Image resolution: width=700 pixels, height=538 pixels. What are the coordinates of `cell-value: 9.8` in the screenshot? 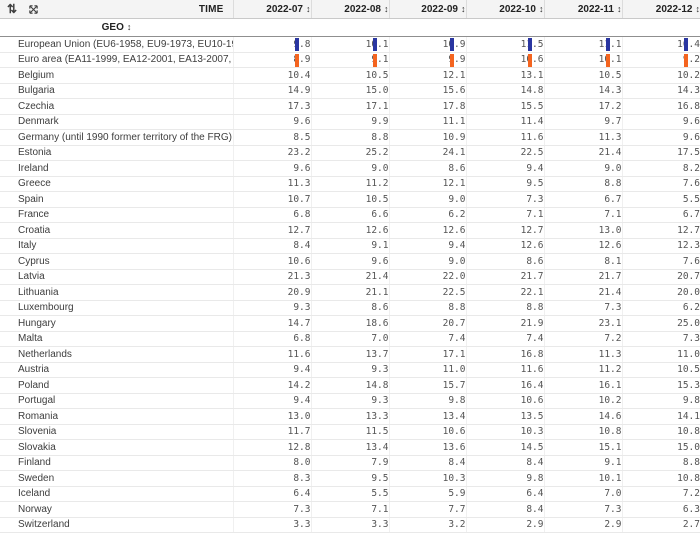 It's located at (457, 401).